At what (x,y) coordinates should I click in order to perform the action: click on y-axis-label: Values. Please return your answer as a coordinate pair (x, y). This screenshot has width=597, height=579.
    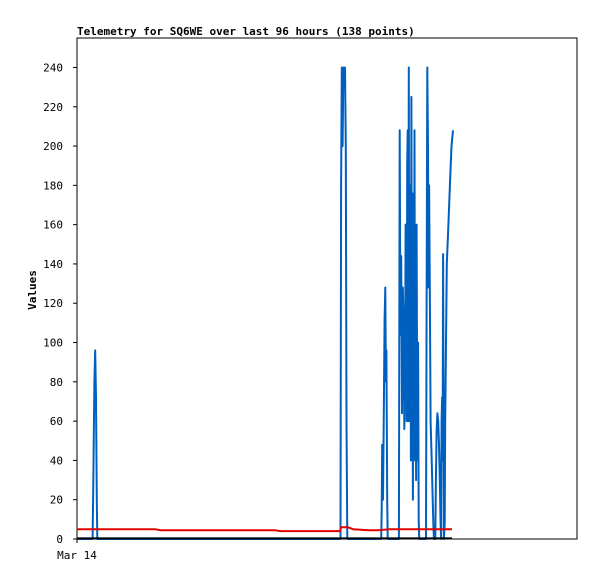
    Looking at the image, I should click on (32, 290).